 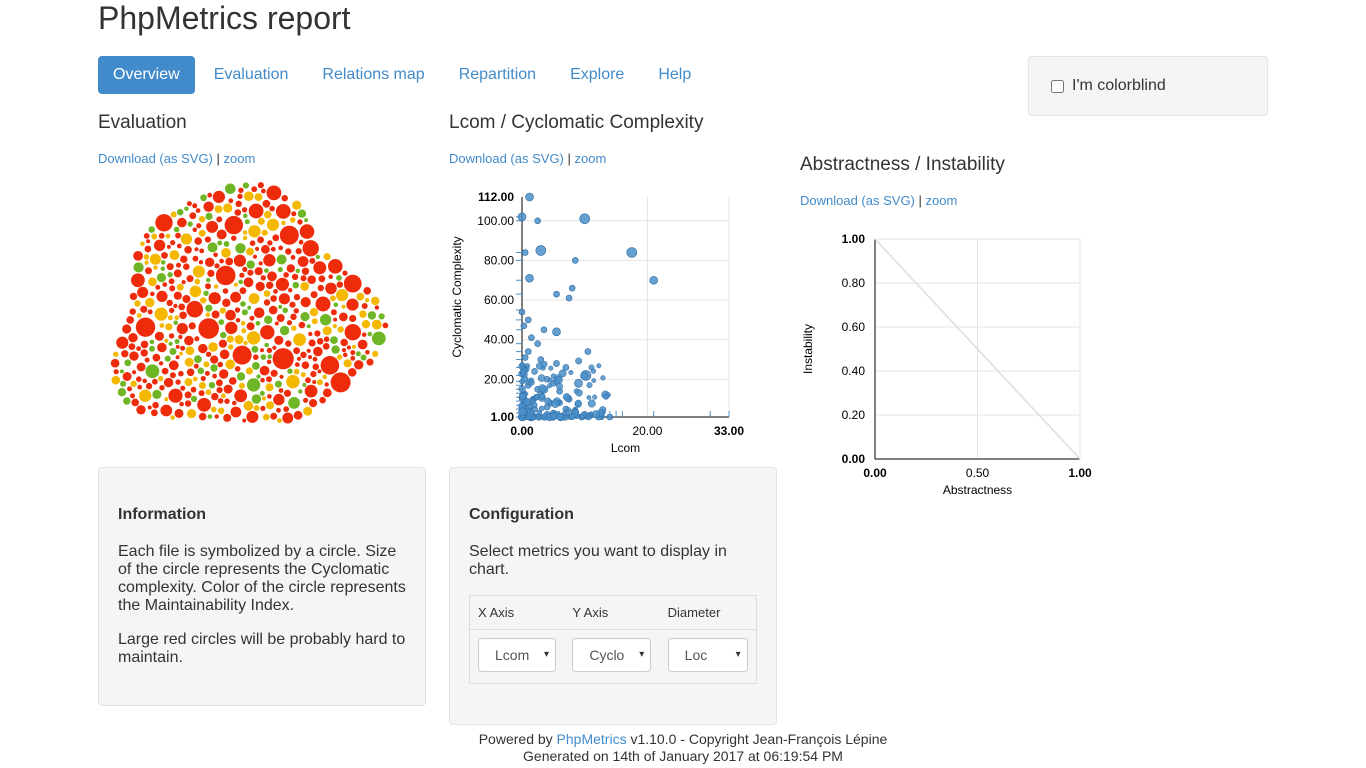 What do you see at coordinates (707, 655) in the screenshot?
I see `diameter-select: Loc ▾` at bounding box center [707, 655].